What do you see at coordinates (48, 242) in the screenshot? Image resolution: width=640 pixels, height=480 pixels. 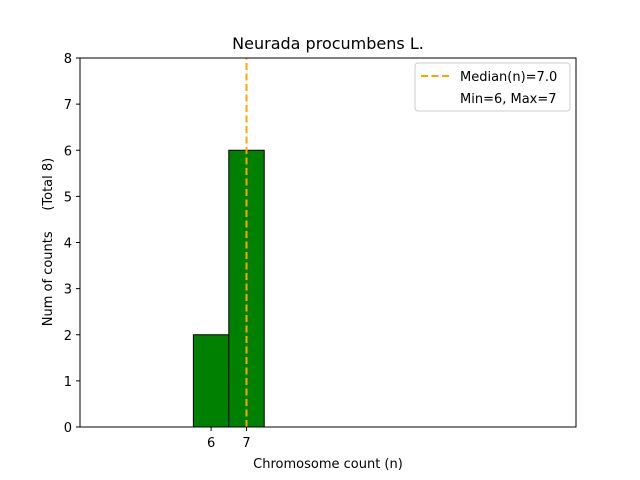 I see `y-axis-label: Num of counts (Total 8)` at bounding box center [48, 242].